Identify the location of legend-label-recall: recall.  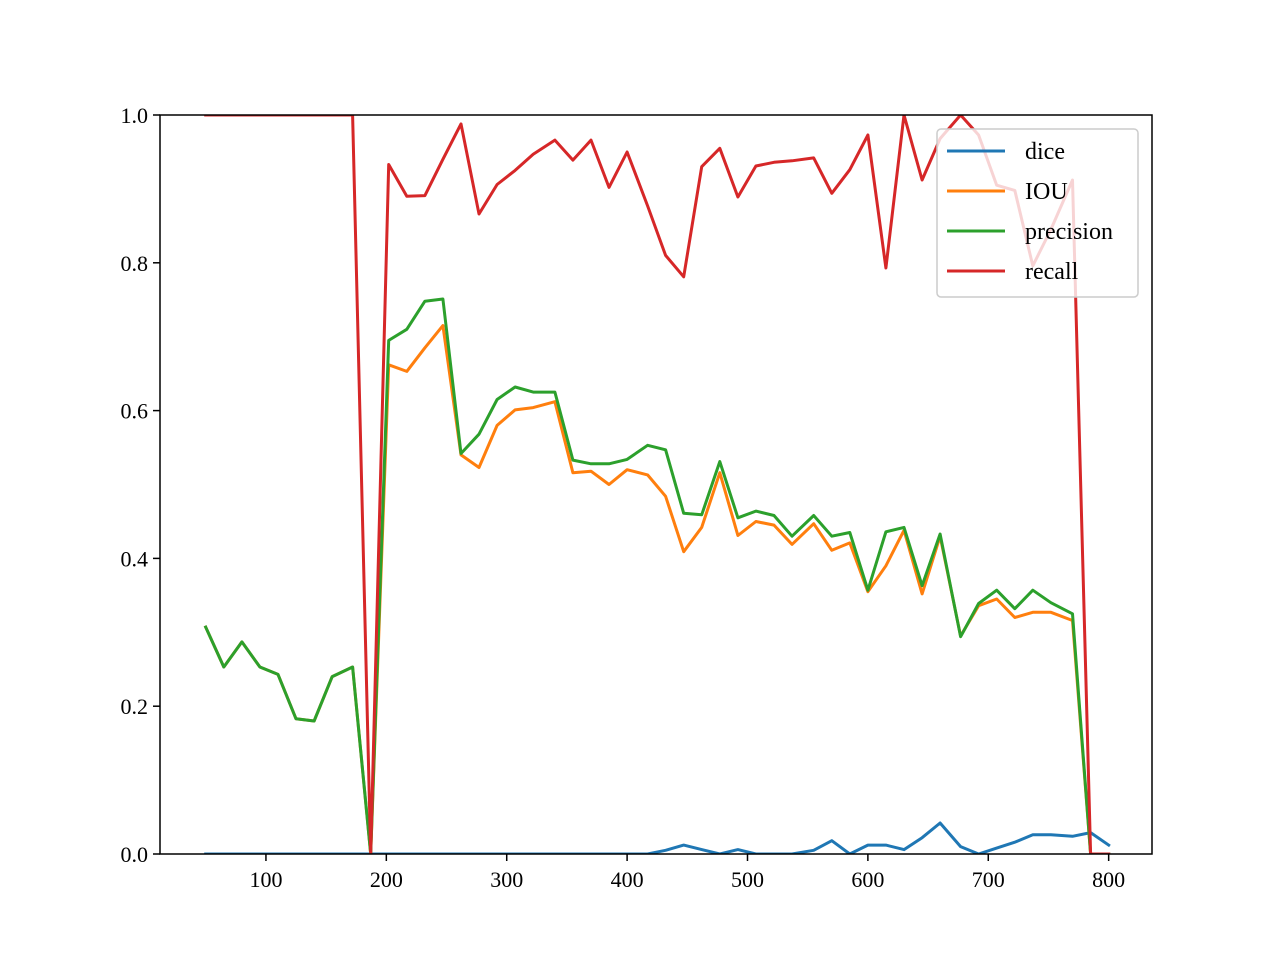
(1052, 272).